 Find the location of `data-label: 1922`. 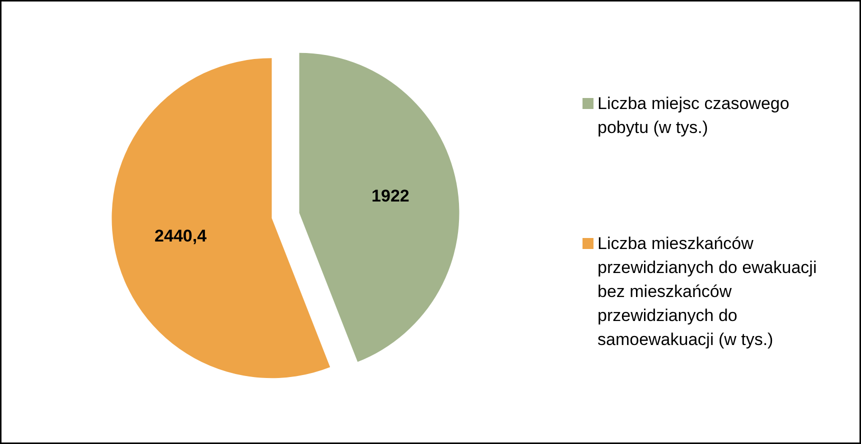

data-label: 1922 is located at coordinates (391, 196).